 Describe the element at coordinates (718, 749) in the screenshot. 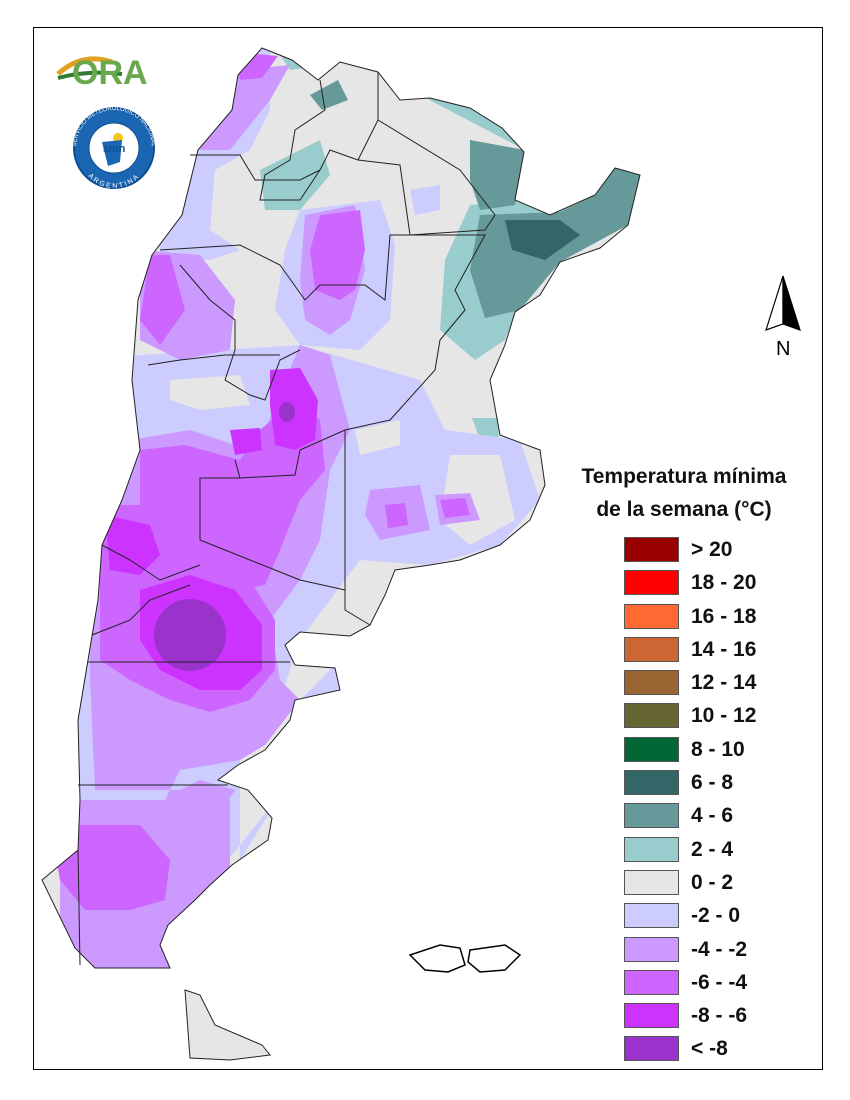

I see `legend-label: 8 - 10` at that location.